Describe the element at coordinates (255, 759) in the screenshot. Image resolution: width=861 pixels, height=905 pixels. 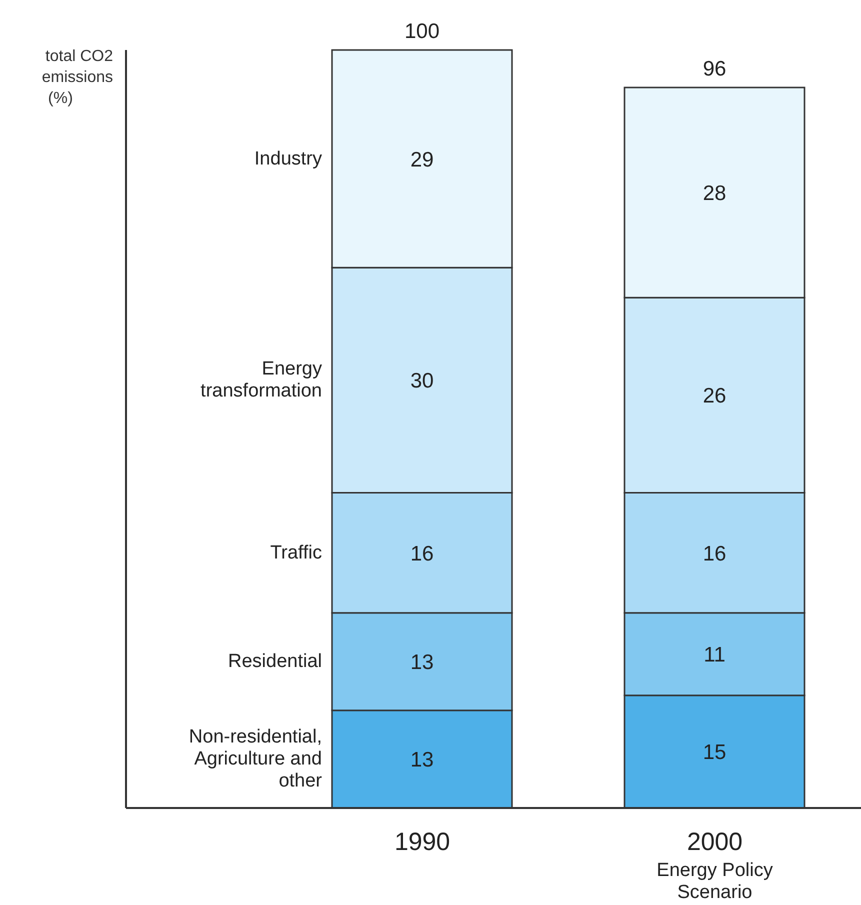
I see `series-label: Non-residential, Agriculture and other` at that location.